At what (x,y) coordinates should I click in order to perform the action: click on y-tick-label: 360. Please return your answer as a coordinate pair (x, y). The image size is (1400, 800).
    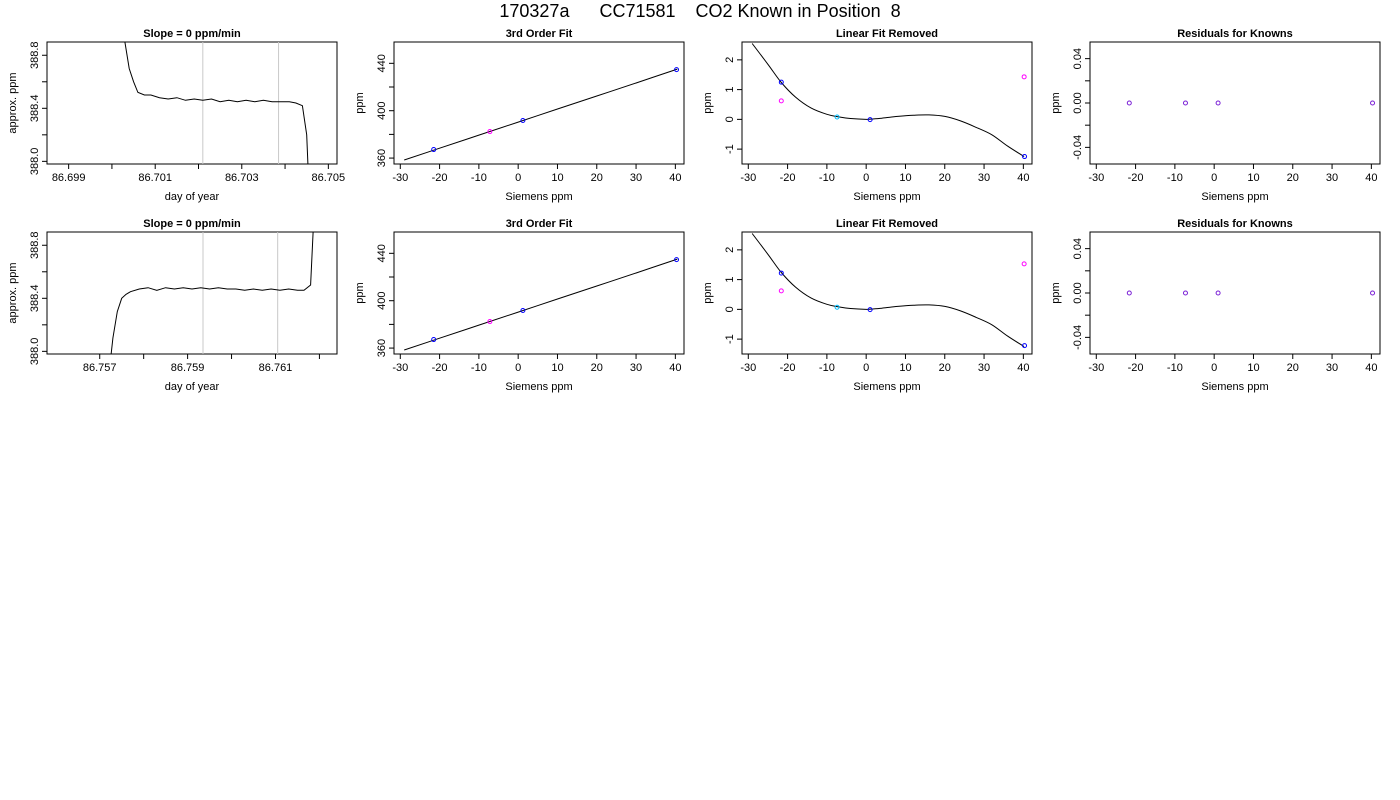
    Looking at the image, I should click on (382, 158).